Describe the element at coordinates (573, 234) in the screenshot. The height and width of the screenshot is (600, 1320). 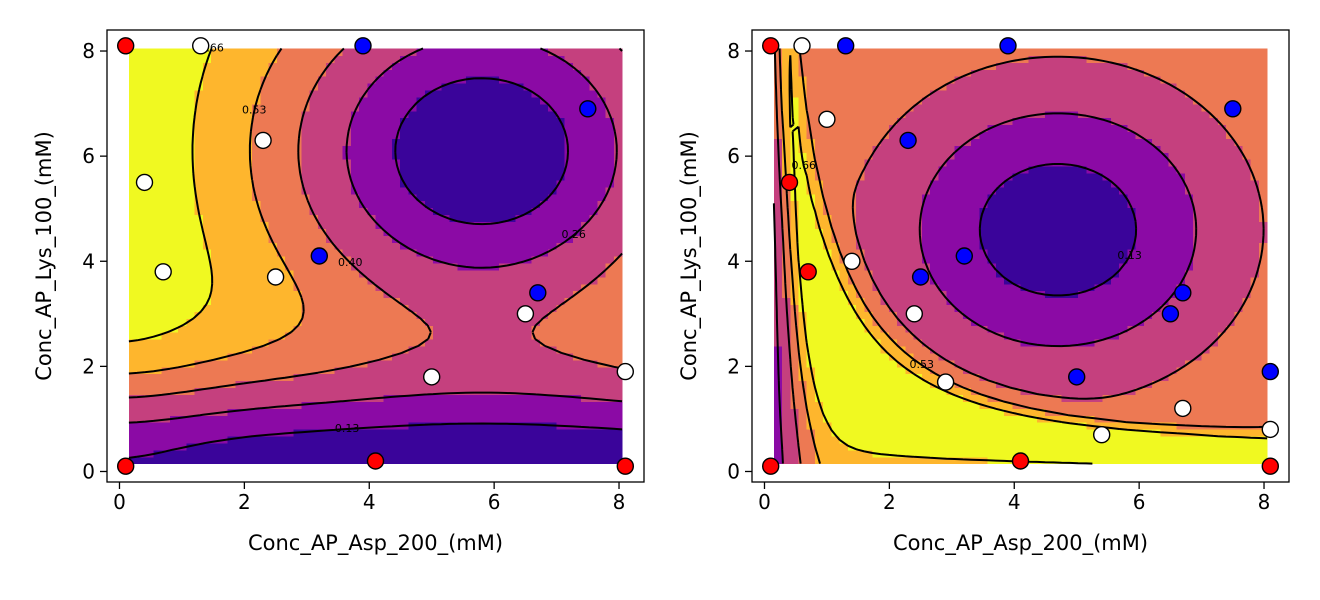
I see `contour-label: 0.26` at that location.